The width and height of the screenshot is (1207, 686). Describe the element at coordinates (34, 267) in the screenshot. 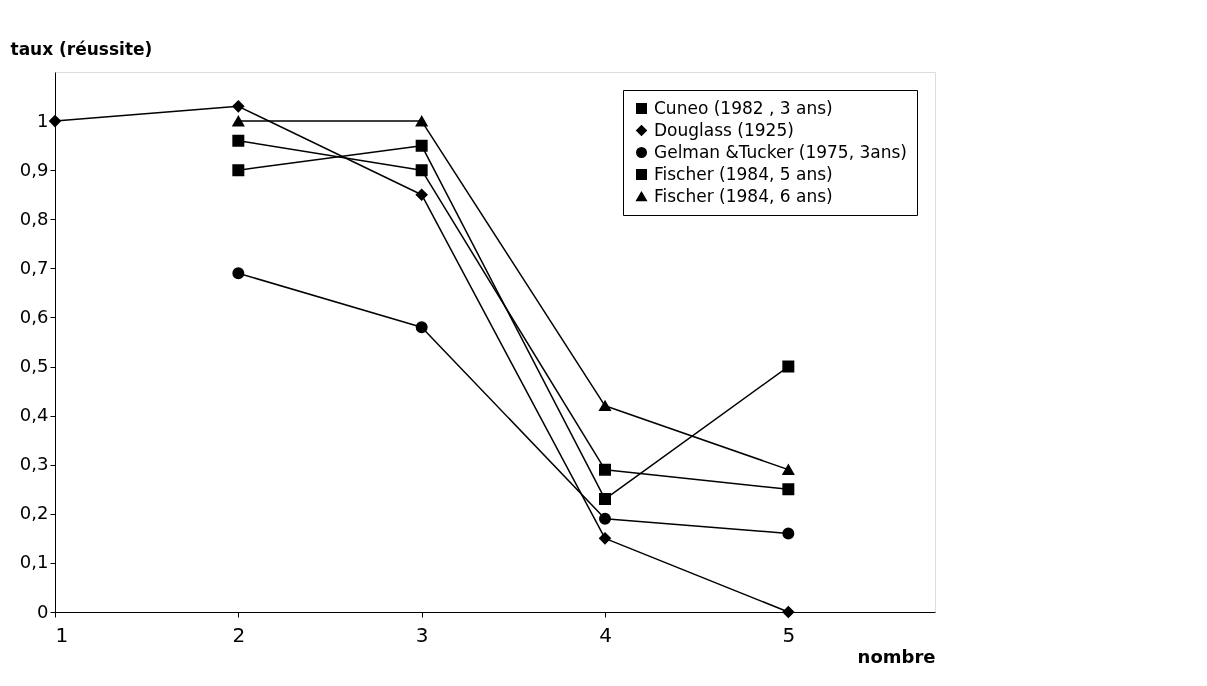

I see `y-tick-label: 0,7` at that location.